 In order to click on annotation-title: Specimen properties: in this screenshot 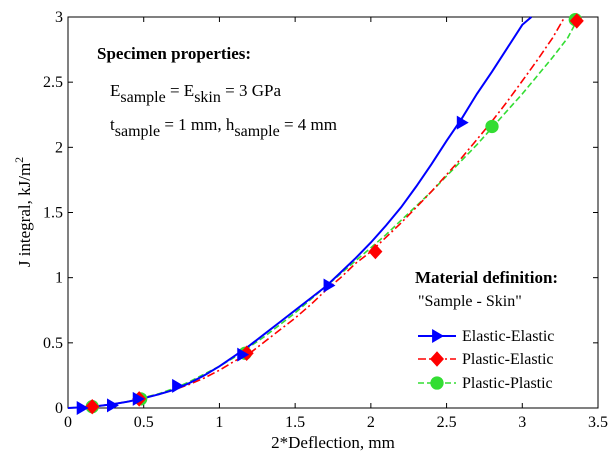, I will do `click(174, 53)`.